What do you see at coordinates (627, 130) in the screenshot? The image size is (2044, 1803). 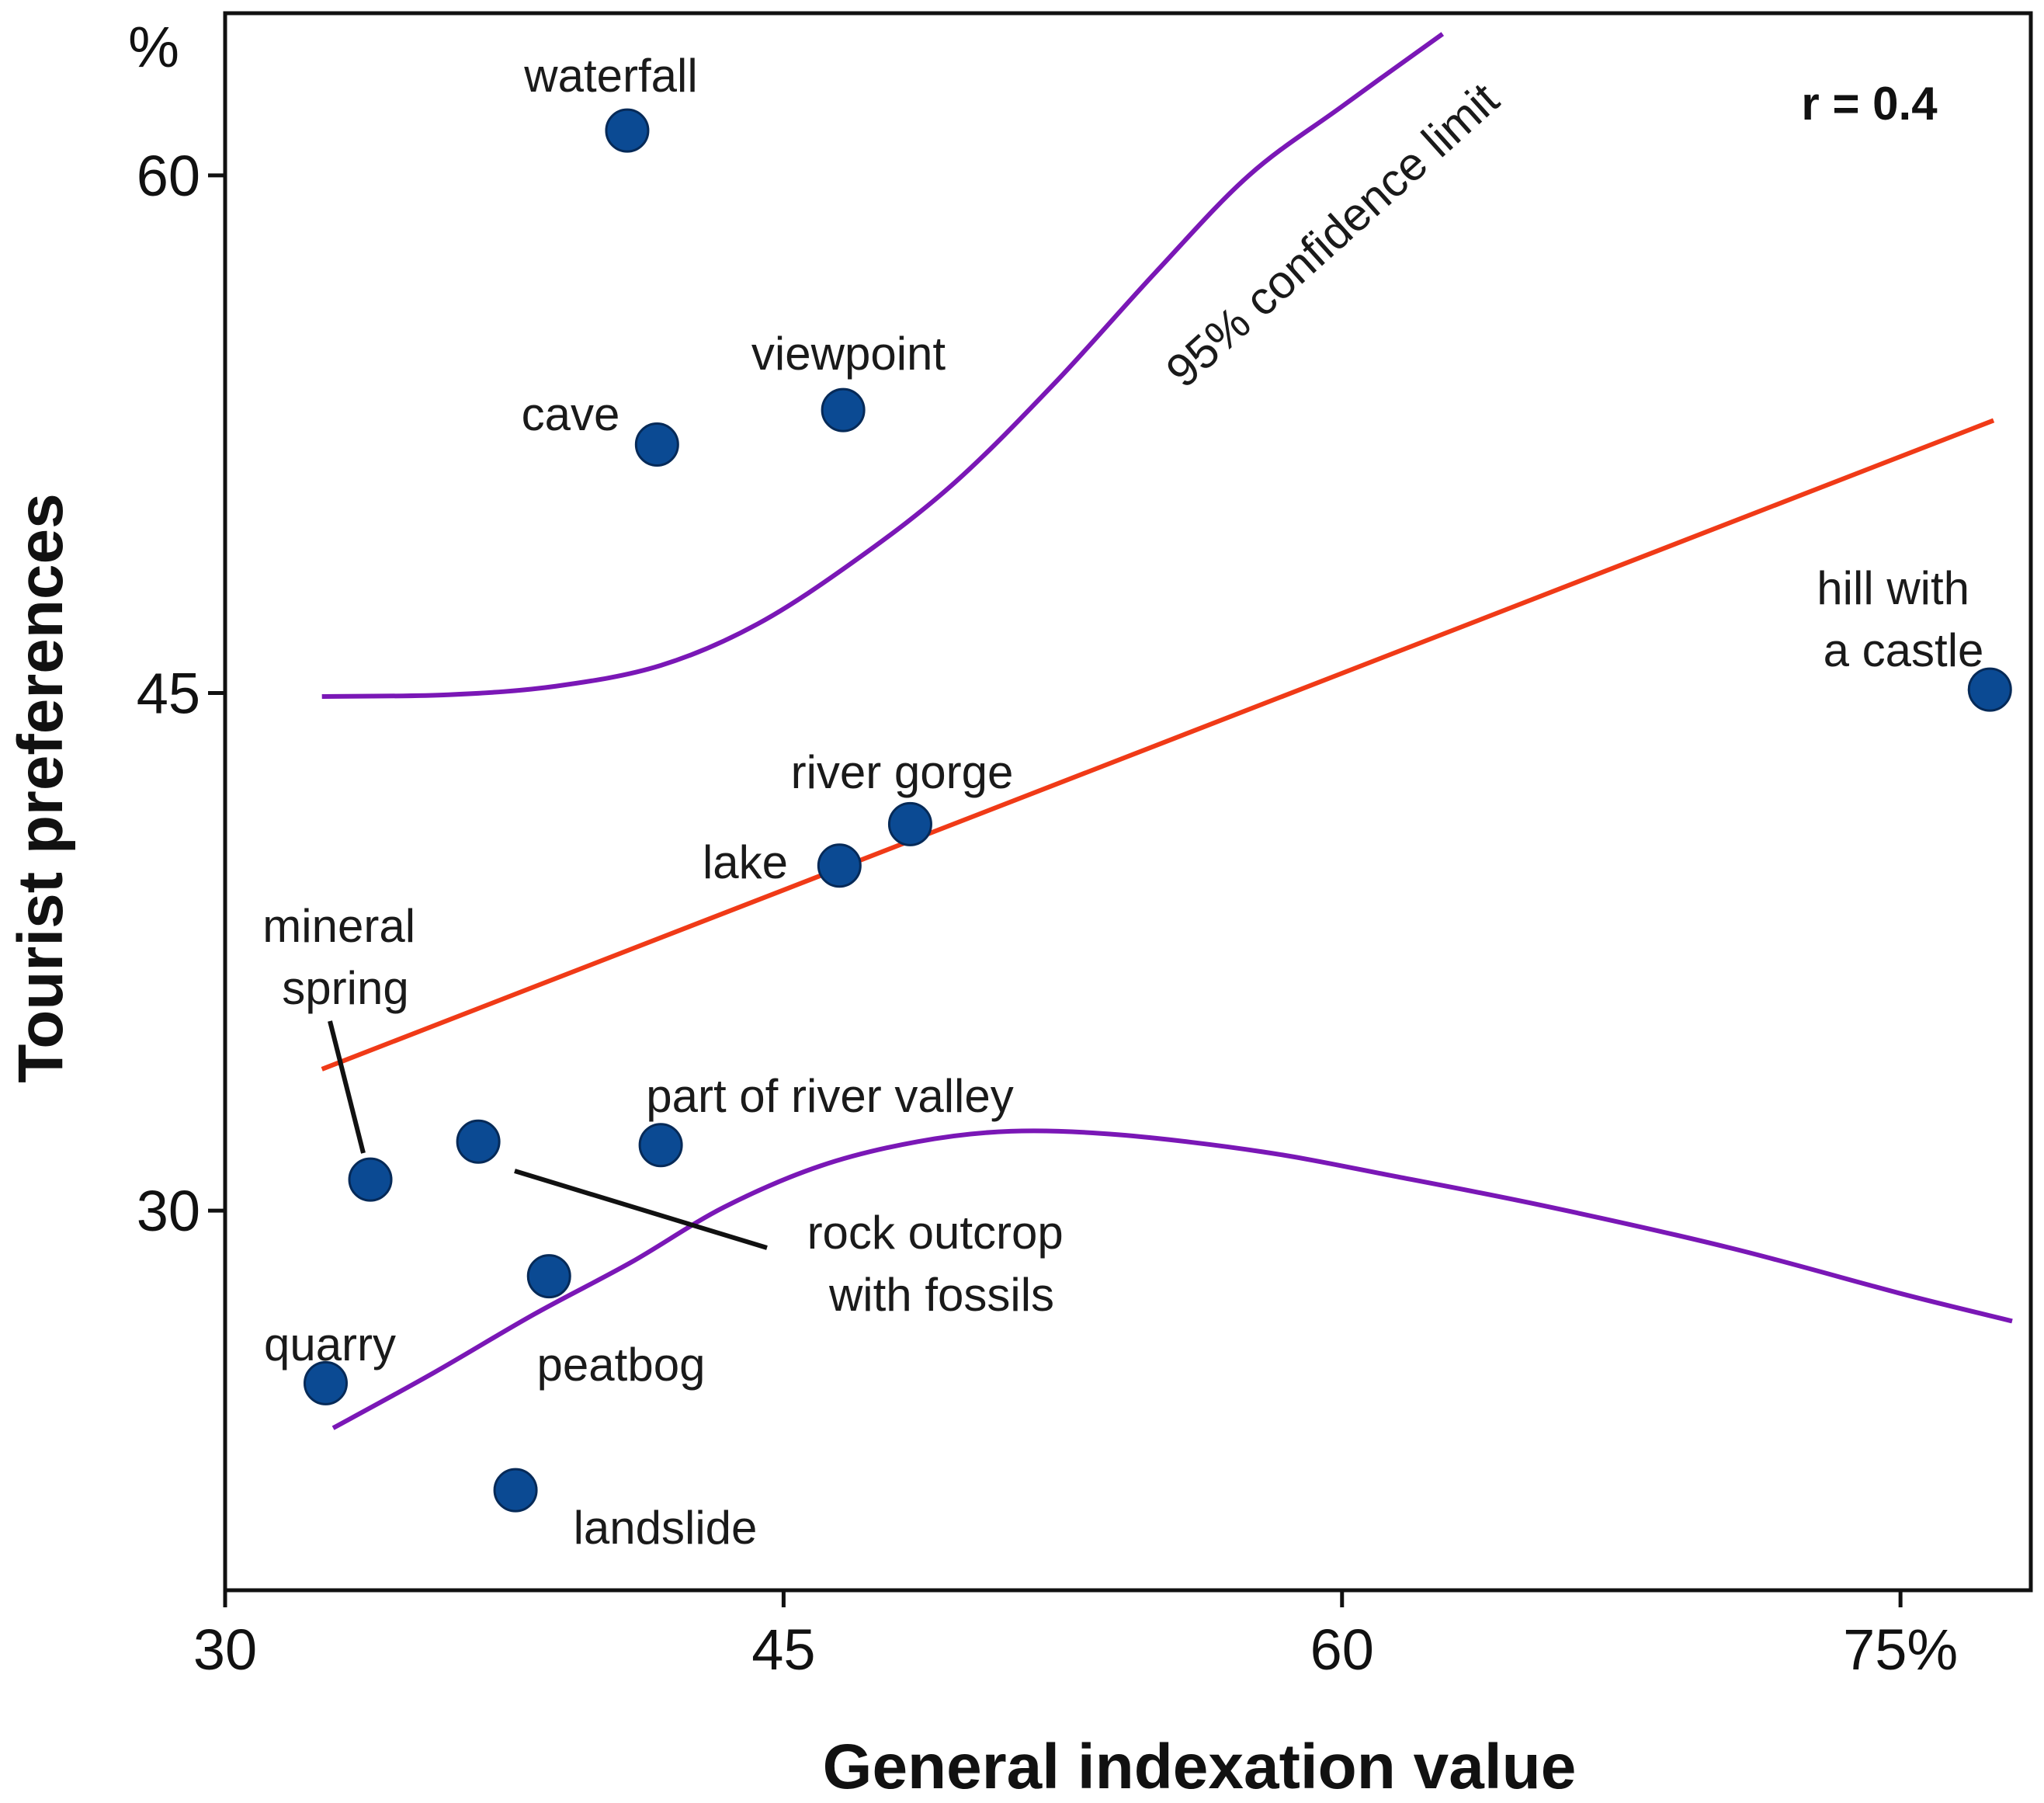 I see `data-point-waterfall` at bounding box center [627, 130].